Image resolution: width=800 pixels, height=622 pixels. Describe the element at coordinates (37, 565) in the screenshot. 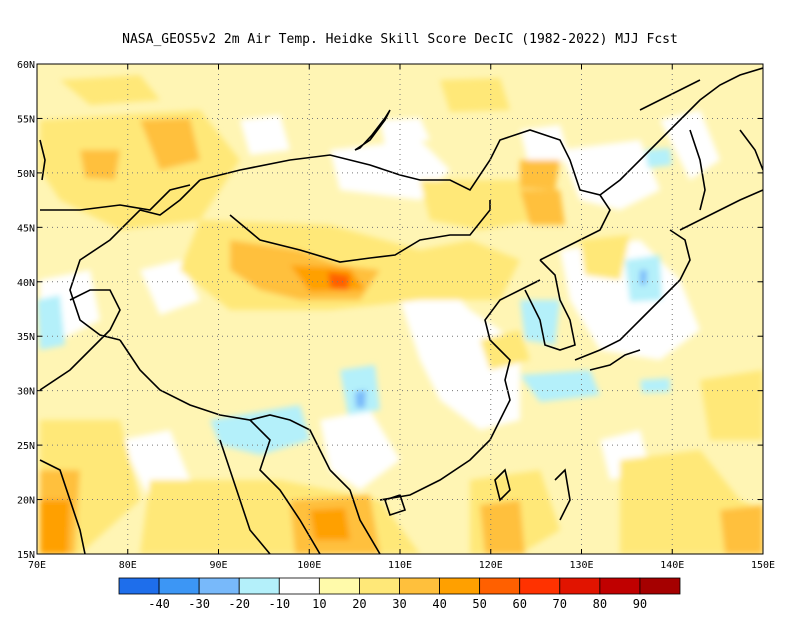

I see `x-tick-label: 70E` at that location.